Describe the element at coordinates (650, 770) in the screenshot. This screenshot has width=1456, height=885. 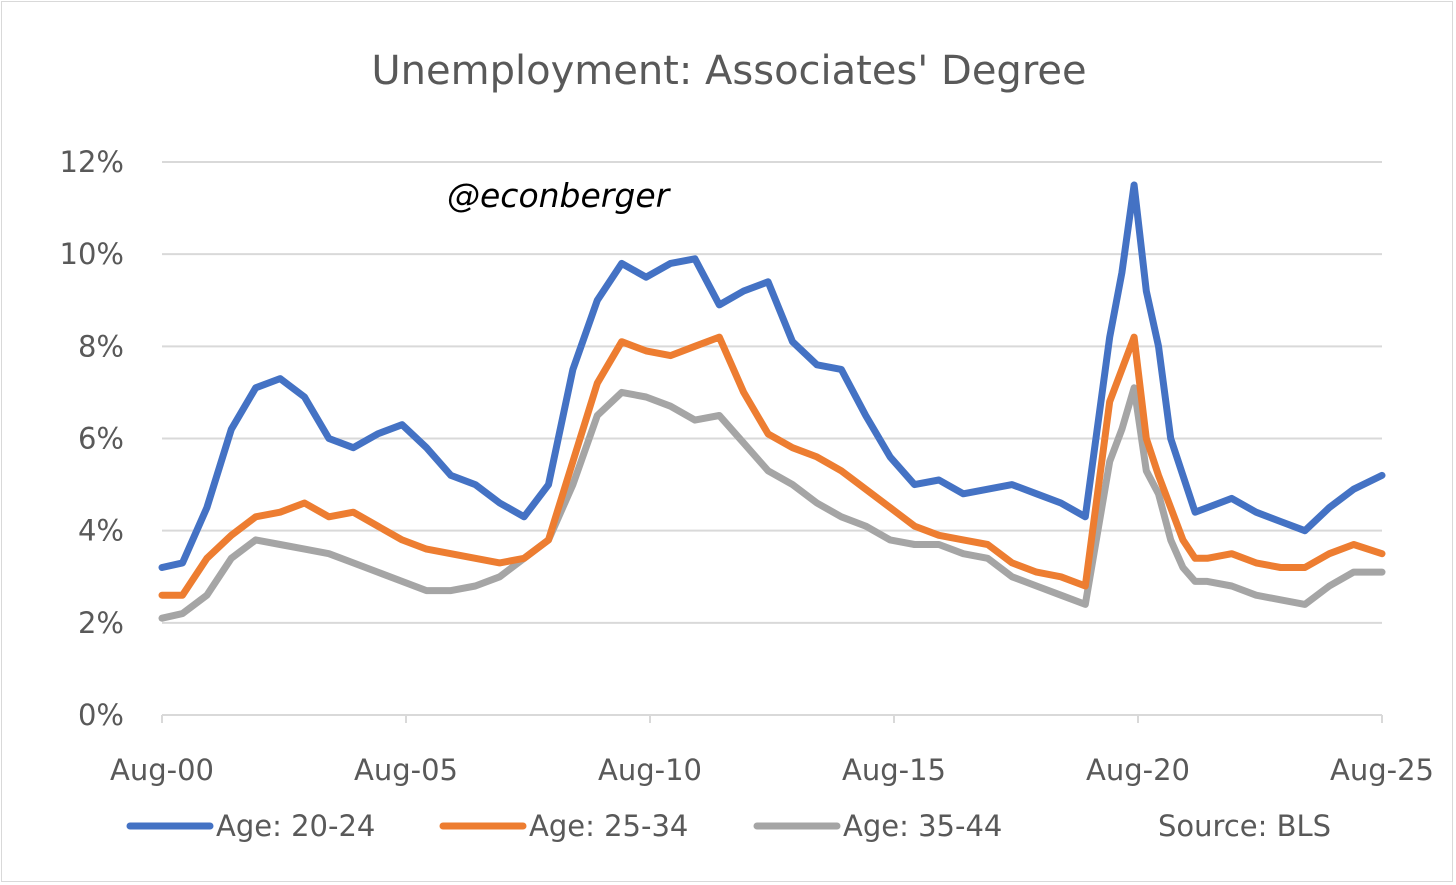
I see `x-tick-label: Aug-10` at that location.